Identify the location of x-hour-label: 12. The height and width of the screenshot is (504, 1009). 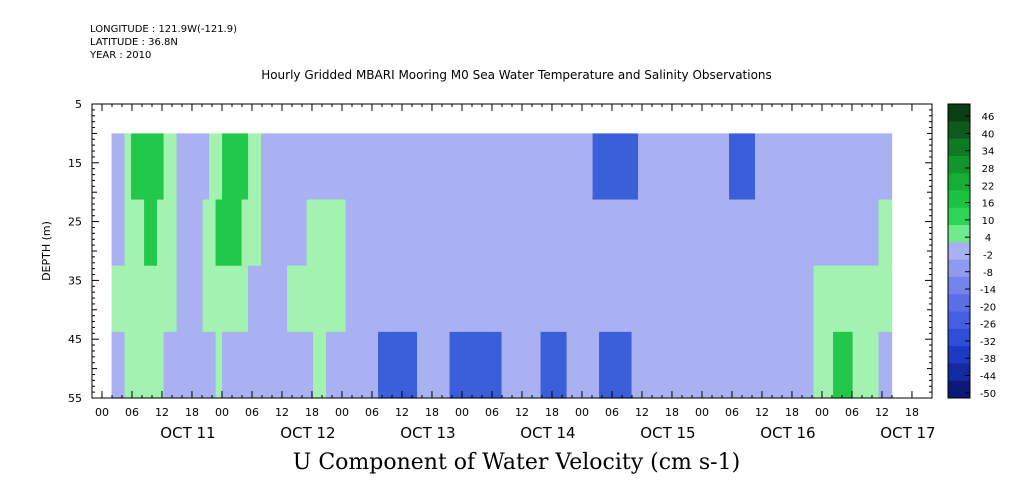
(522, 412).